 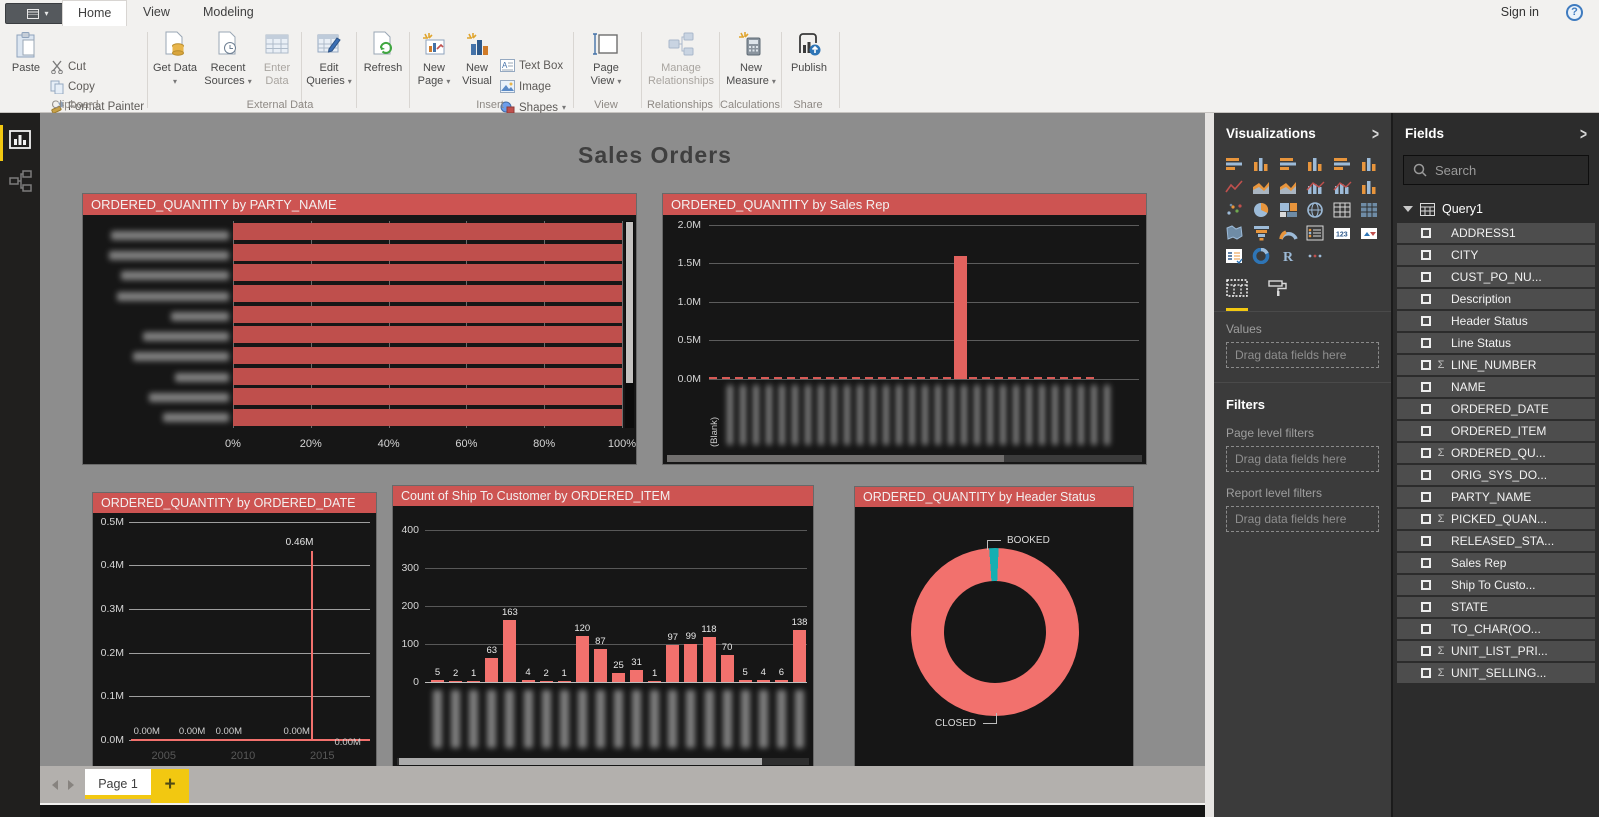 What do you see at coordinates (1369, 209) in the screenshot?
I see `matrix-icon` at bounding box center [1369, 209].